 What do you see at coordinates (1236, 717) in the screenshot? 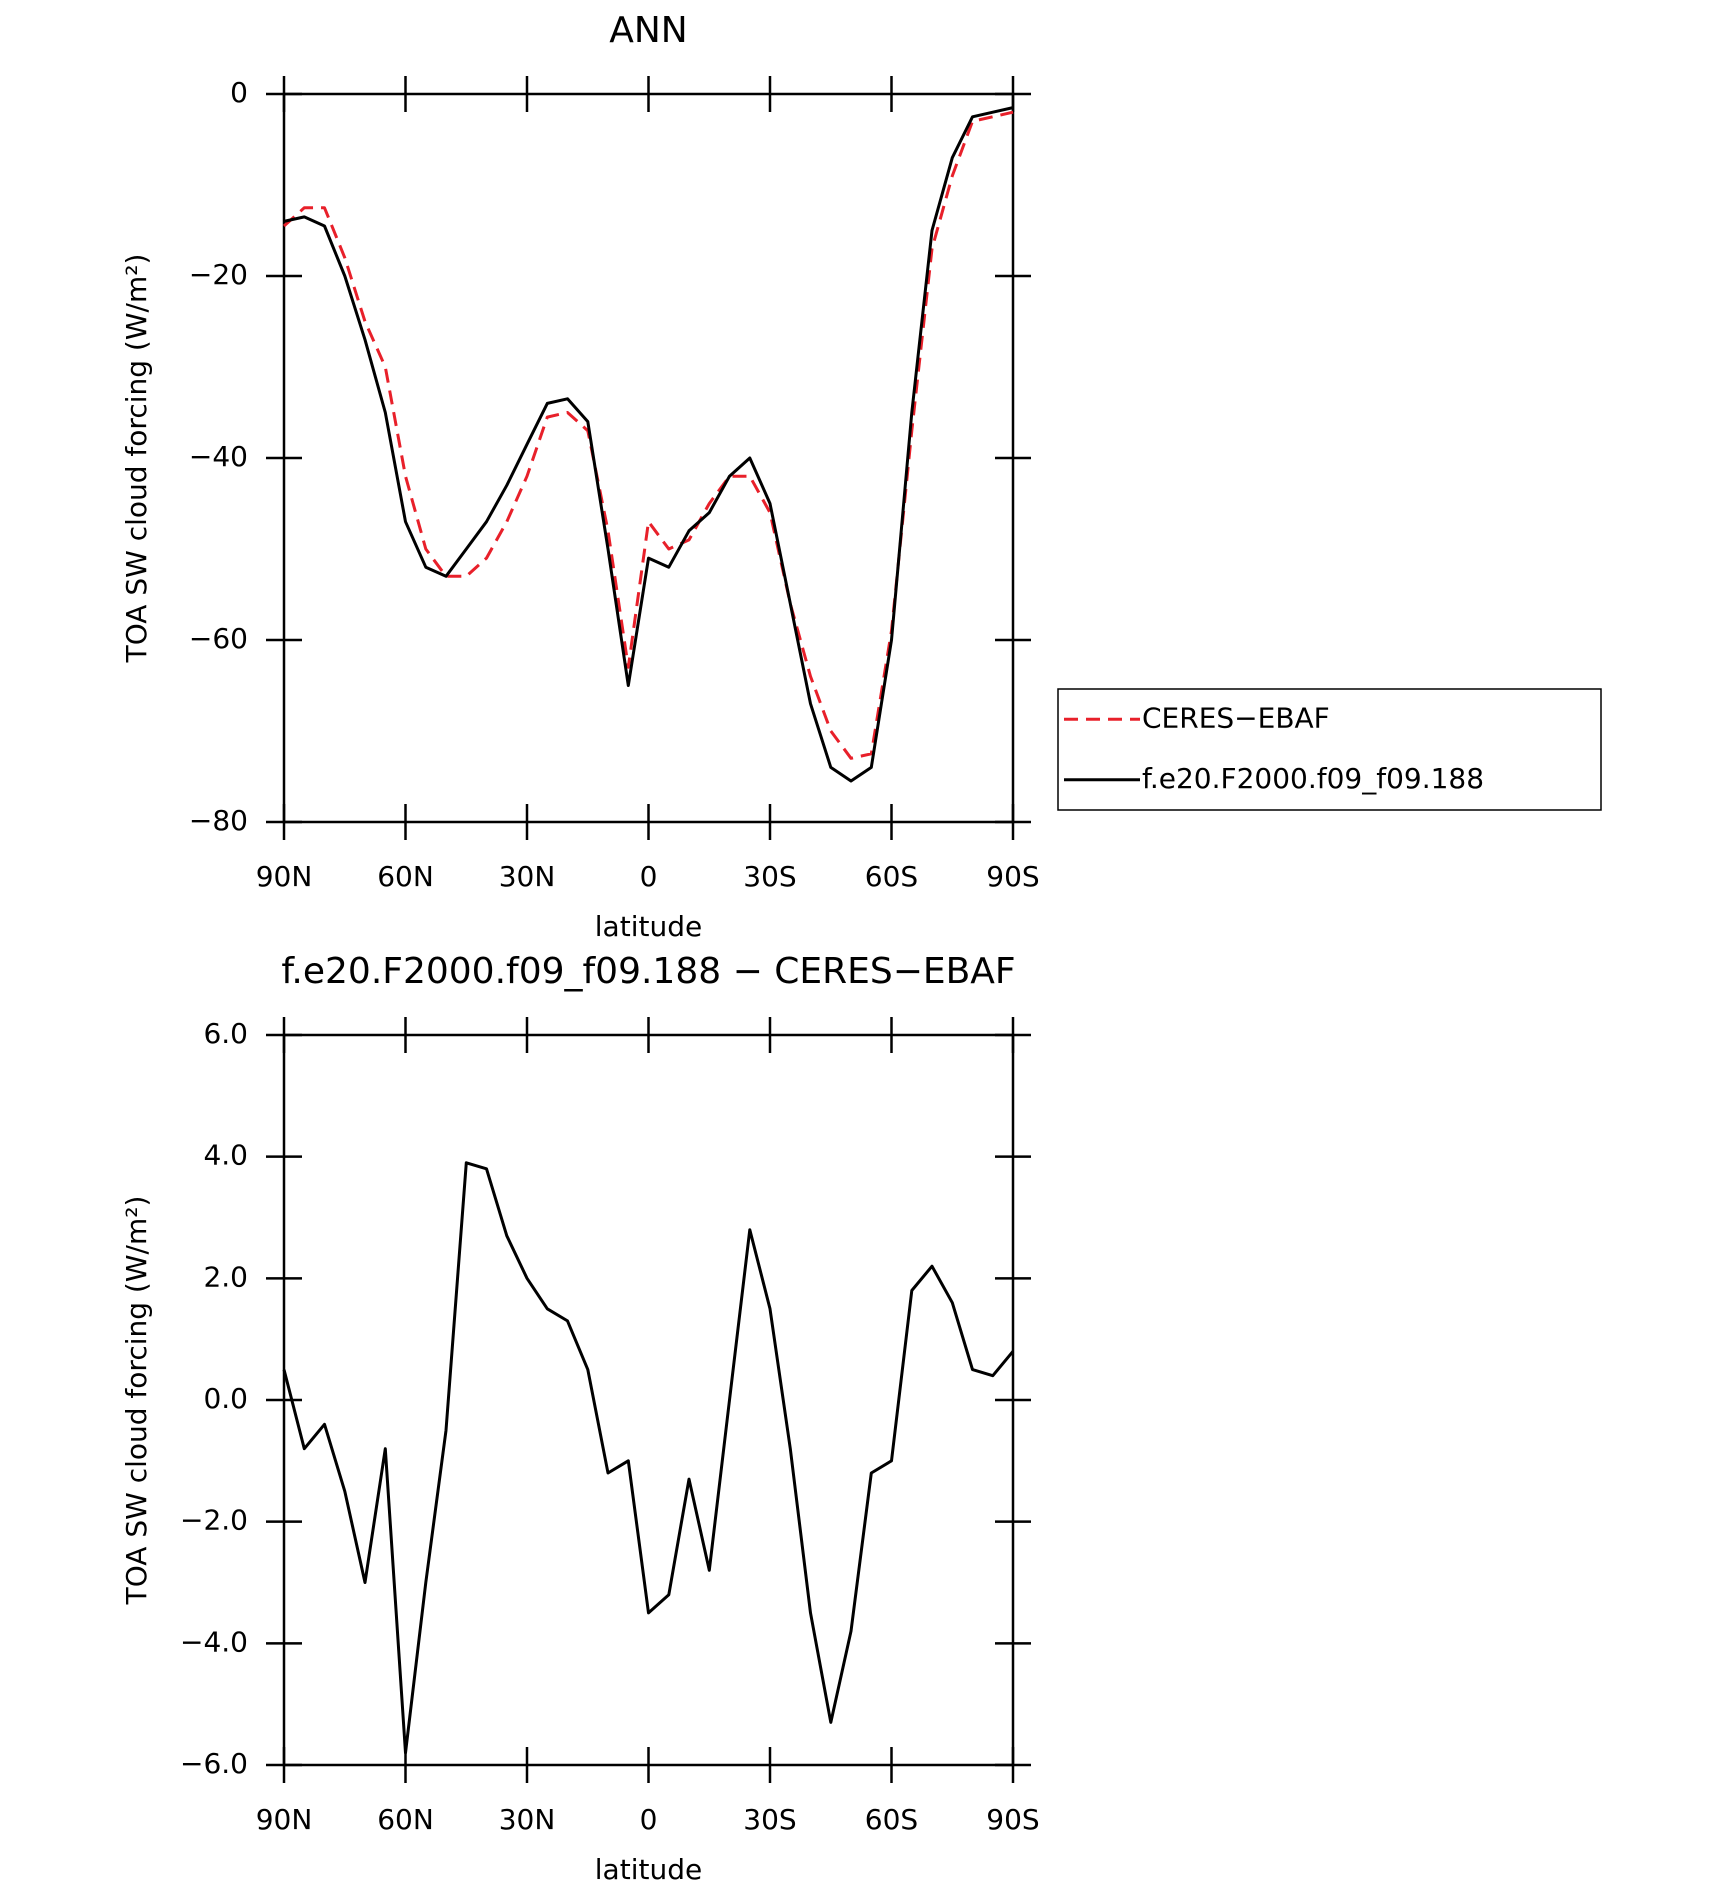
I see `legend-label: CERES−EBAF` at bounding box center [1236, 717].